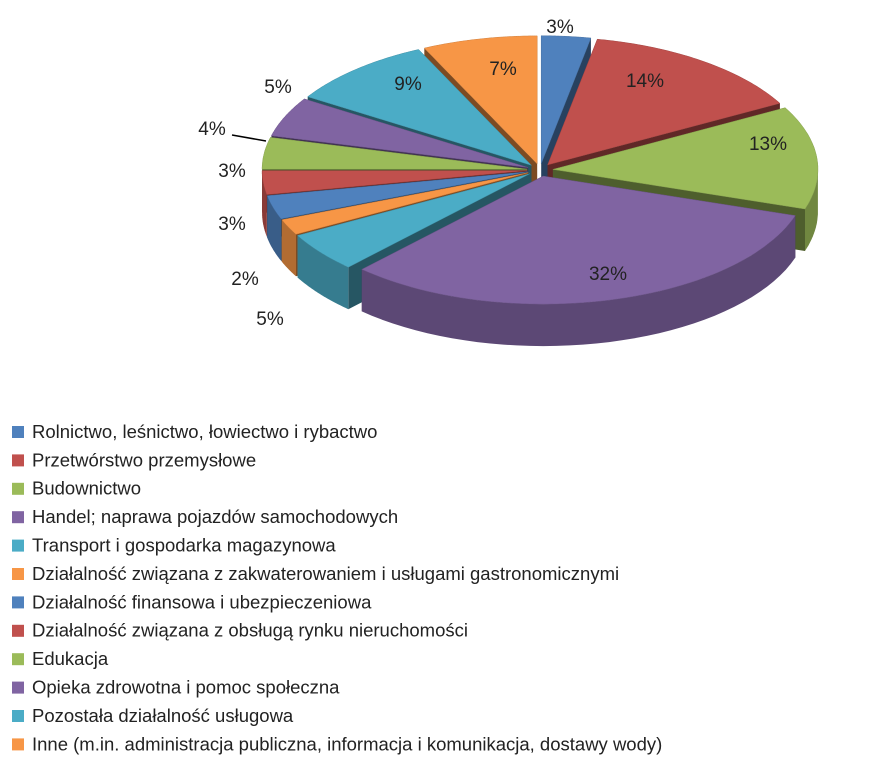 Image resolution: width=876 pixels, height=761 pixels. I want to click on data-label: 14%, so click(645, 81).